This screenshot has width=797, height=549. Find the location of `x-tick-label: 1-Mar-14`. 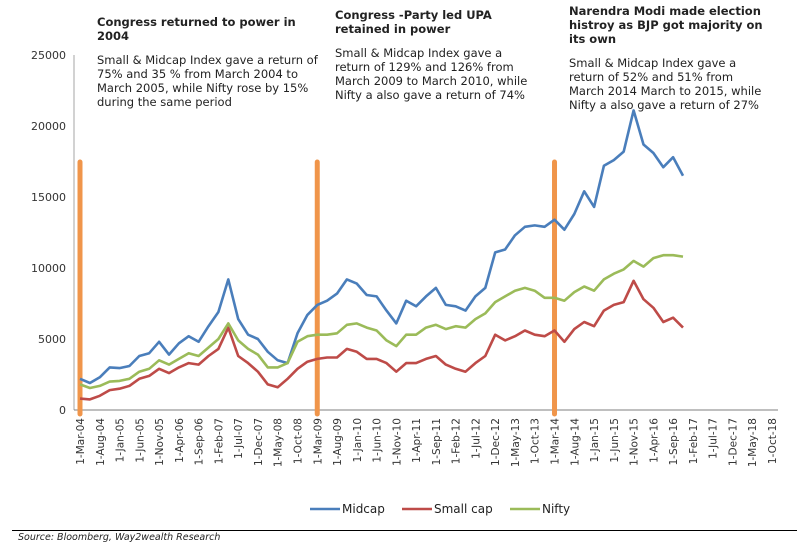

x-tick-label: 1-Mar-14 is located at coordinates (556, 441).